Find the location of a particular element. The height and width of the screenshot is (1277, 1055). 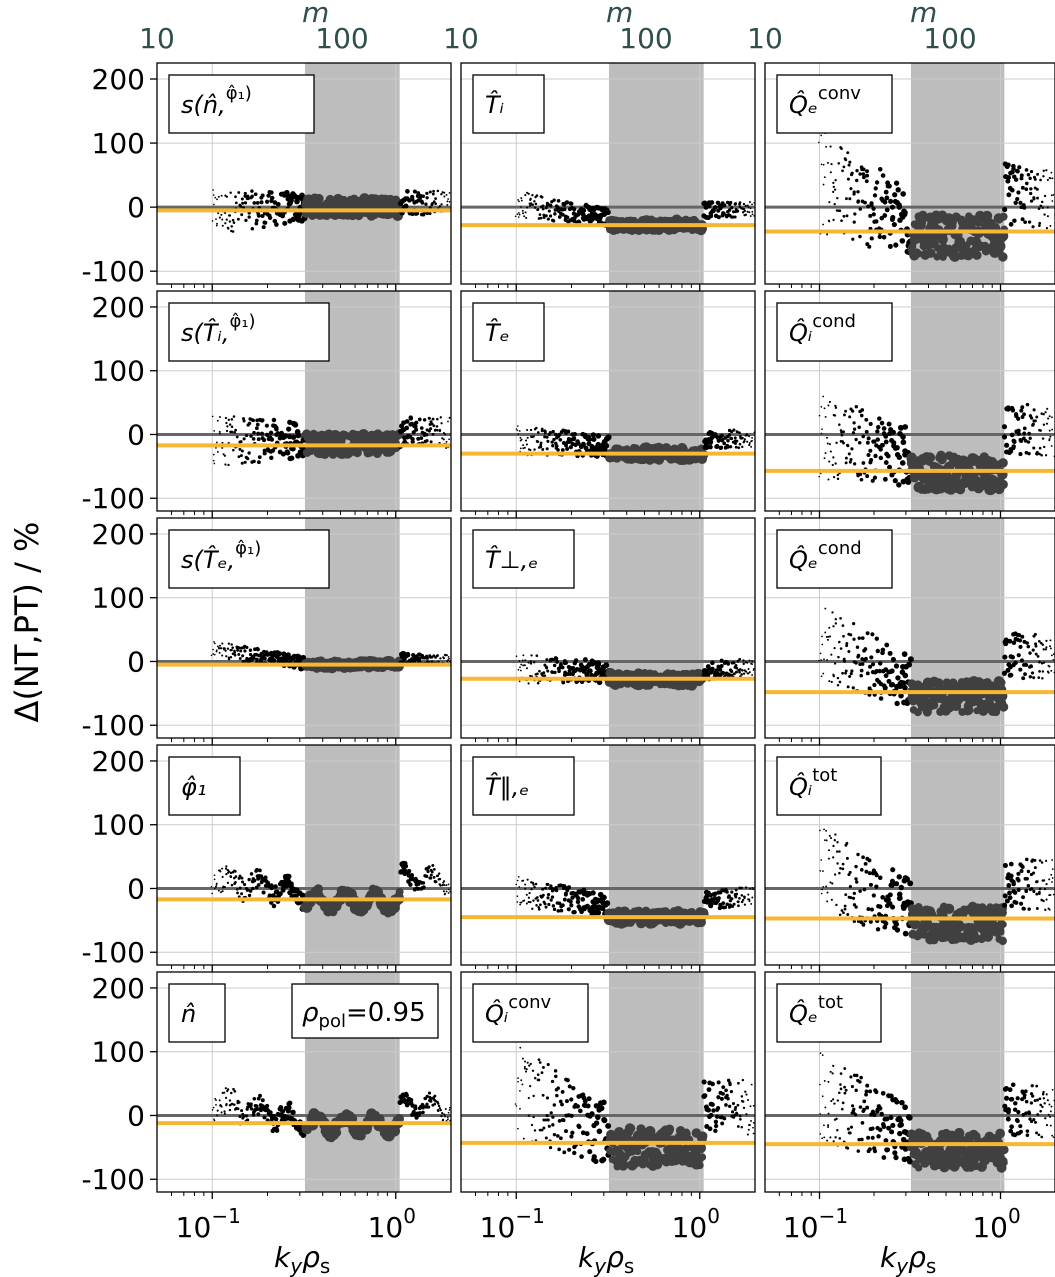

y-tick-label: 0 is located at coordinates (136, 661).